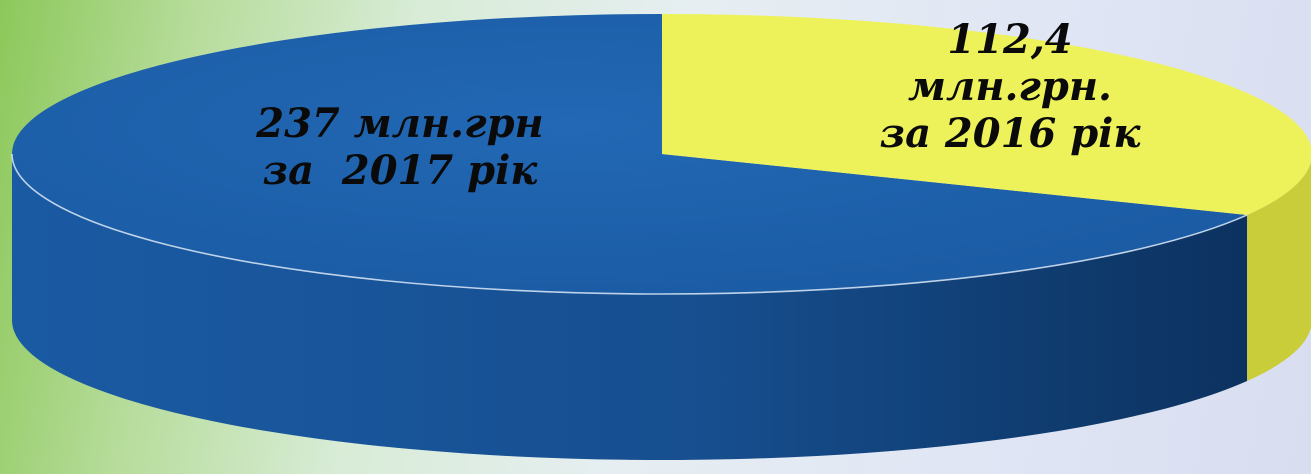  I want to click on slice-label-2017-line1: 237 млн.грн, so click(400, 123).